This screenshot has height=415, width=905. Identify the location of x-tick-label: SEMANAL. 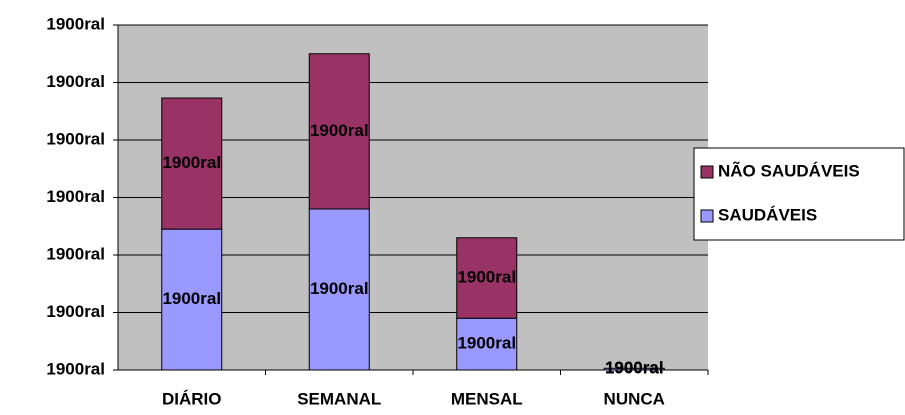
(339, 398).